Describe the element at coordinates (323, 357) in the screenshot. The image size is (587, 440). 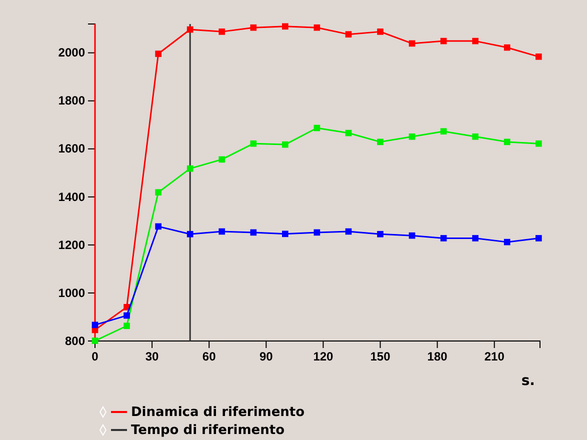
I see `x-tick-label: 120` at that location.